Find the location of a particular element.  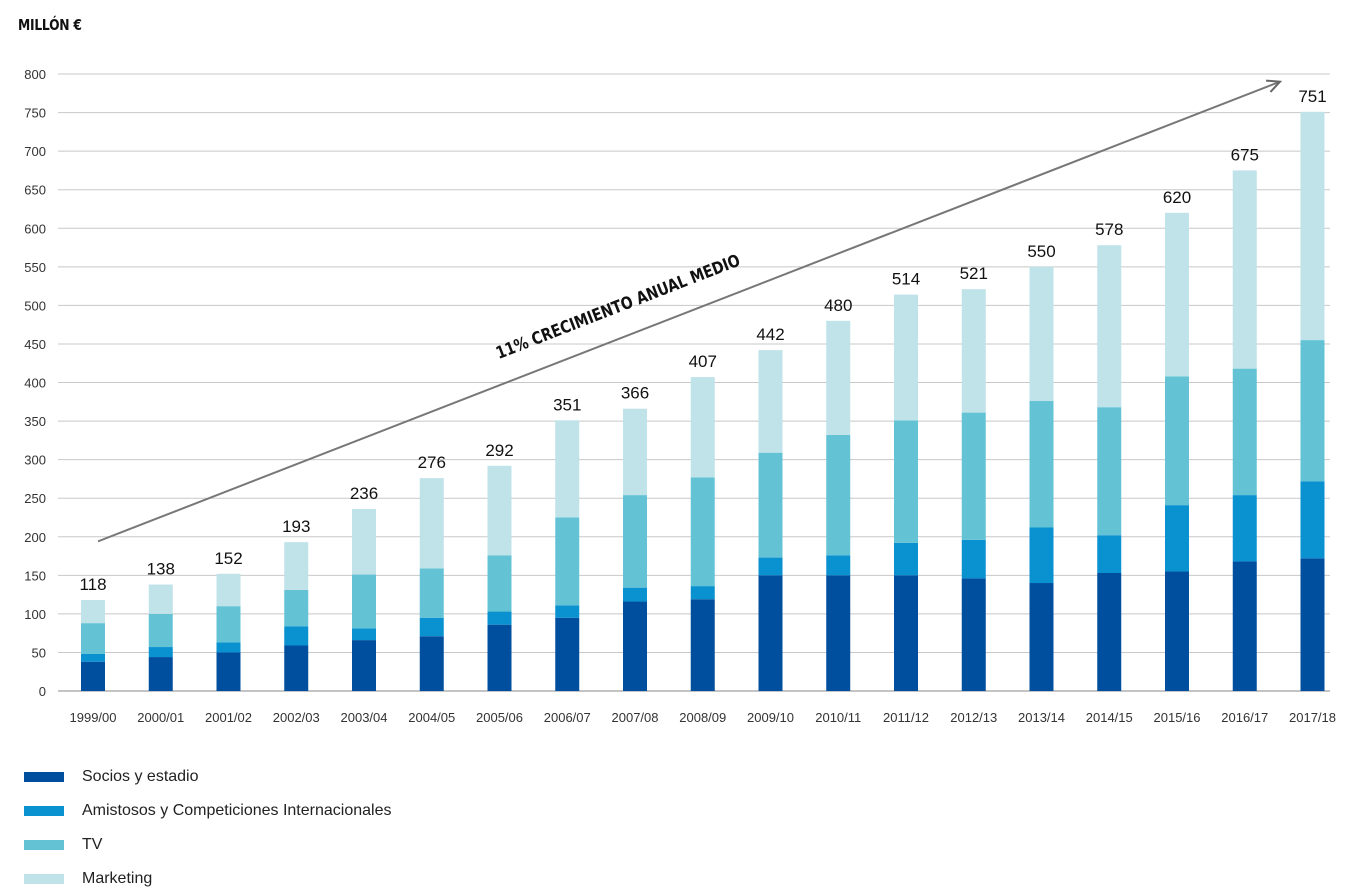

y-tick-label: 450 is located at coordinates (35, 344).